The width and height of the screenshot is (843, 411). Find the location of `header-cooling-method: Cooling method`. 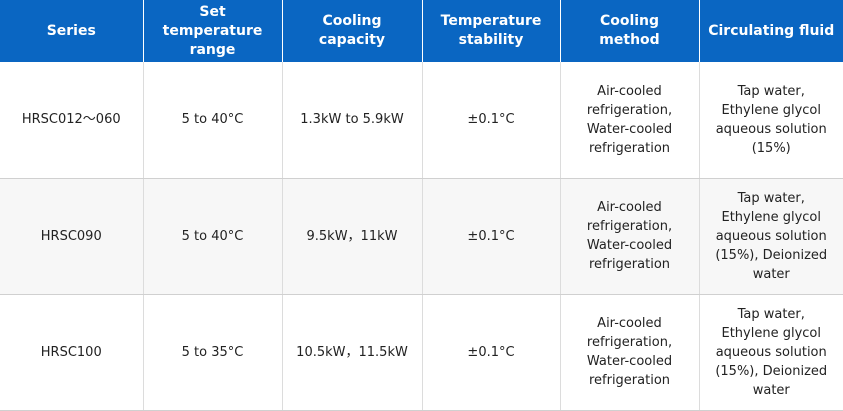

header-cooling-method: Cooling method is located at coordinates (630, 31).